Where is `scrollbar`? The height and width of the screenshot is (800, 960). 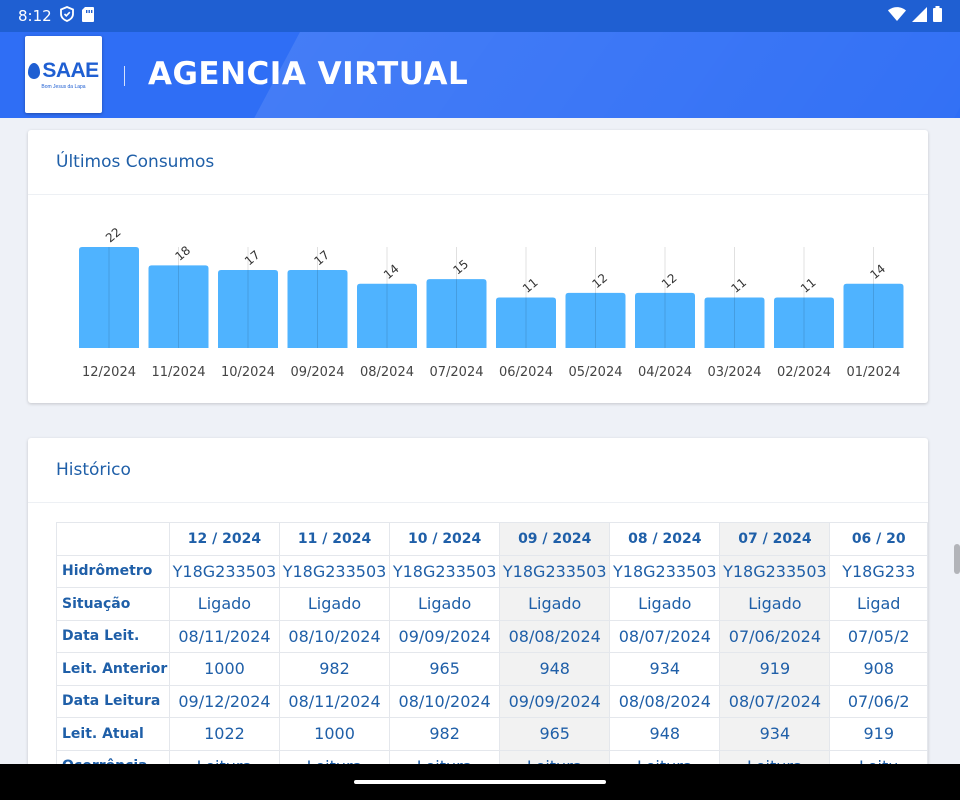
scrollbar is located at coordinates (957, 559).